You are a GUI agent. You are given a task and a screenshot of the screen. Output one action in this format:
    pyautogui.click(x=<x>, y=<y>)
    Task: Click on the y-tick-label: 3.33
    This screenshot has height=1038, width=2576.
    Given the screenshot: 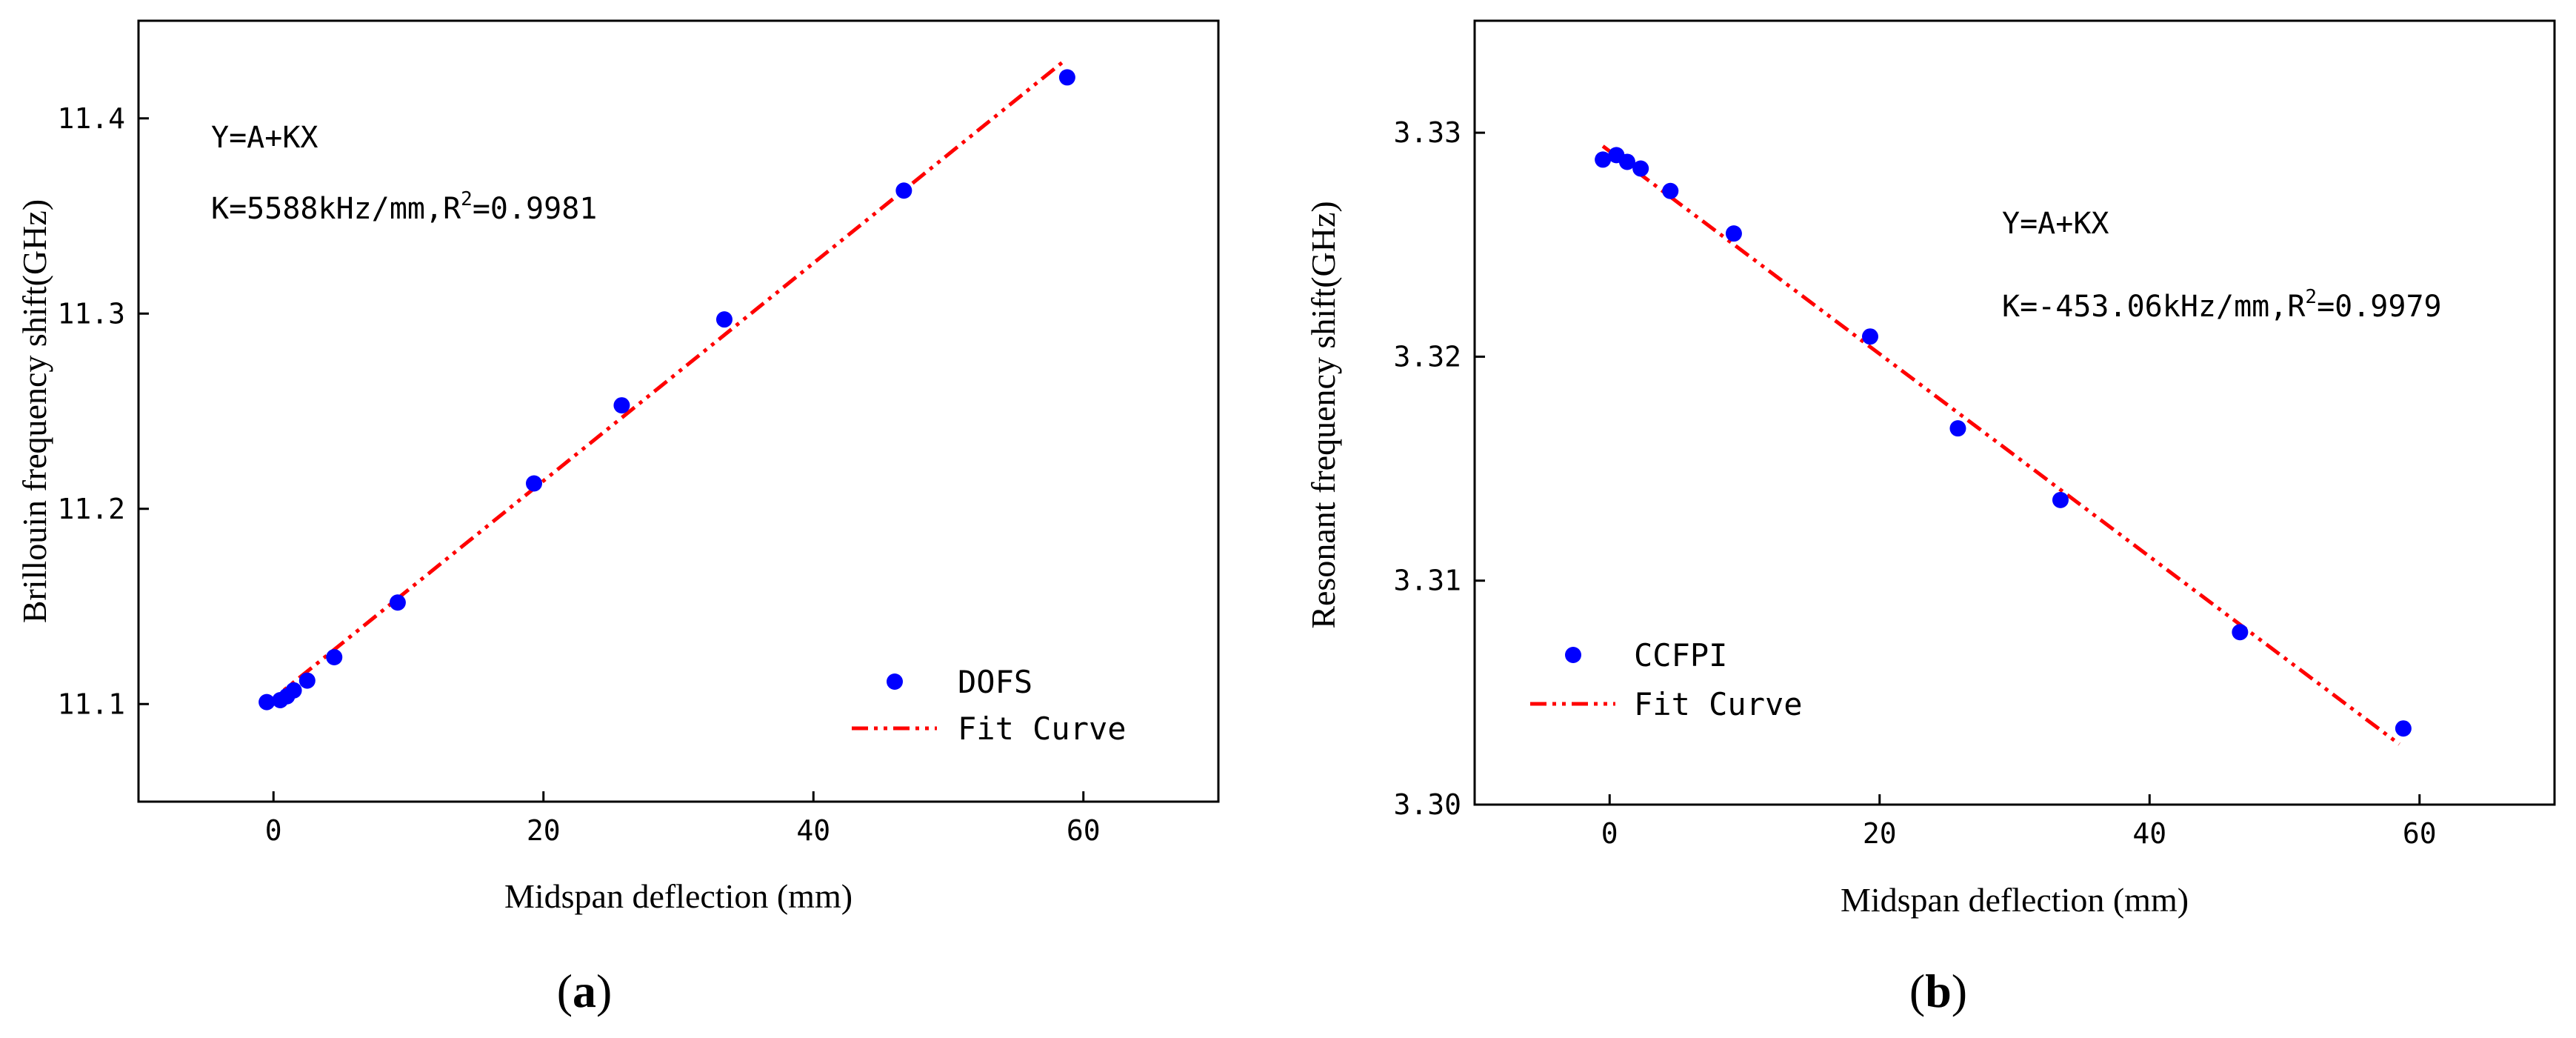 What is the action you would take?
    pyautogui.click(x=1427, y=132)
    